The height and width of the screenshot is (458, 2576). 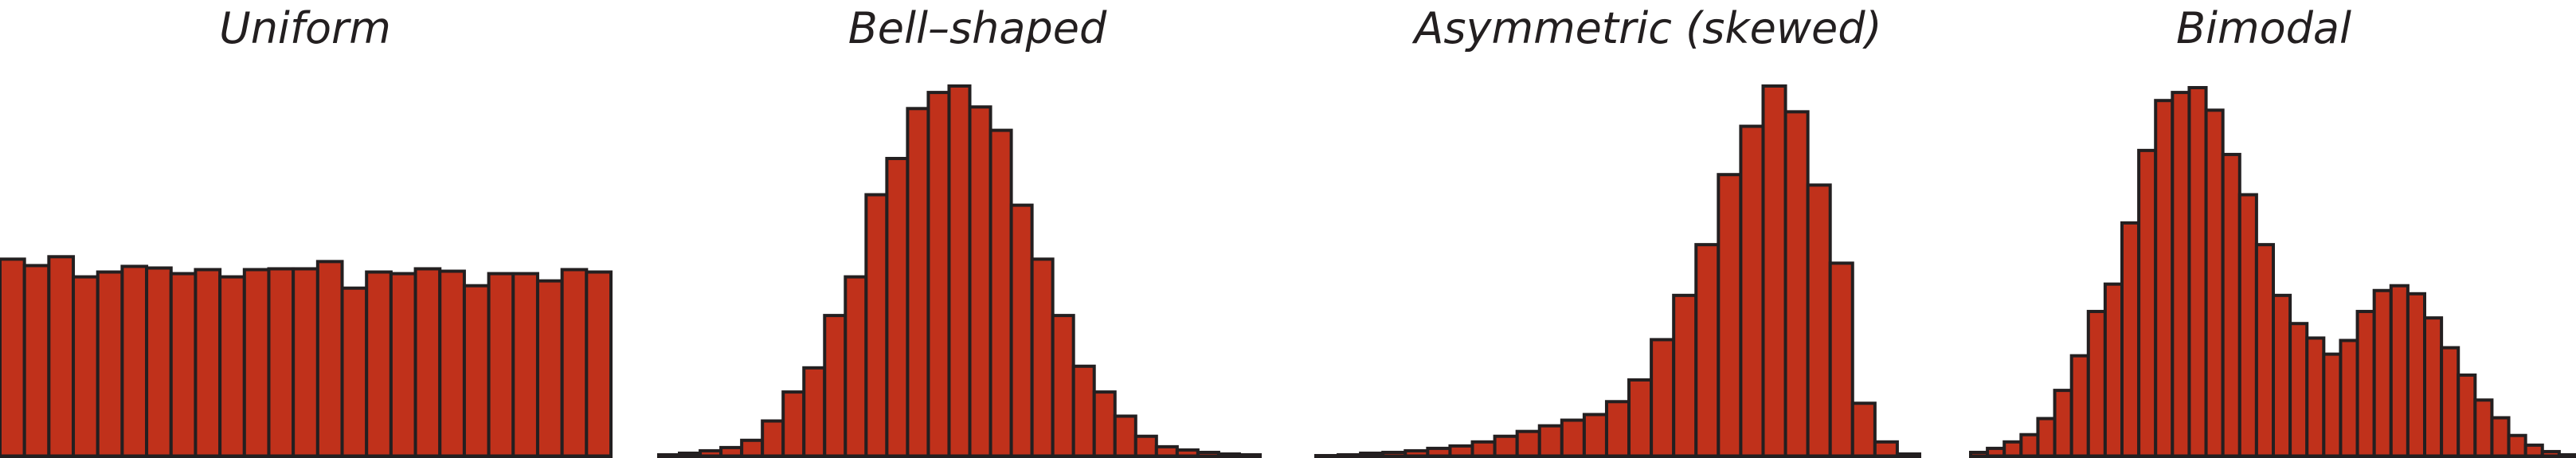 I want to click on bimodal-title: Bimodal, so click(x=2263, y=28).